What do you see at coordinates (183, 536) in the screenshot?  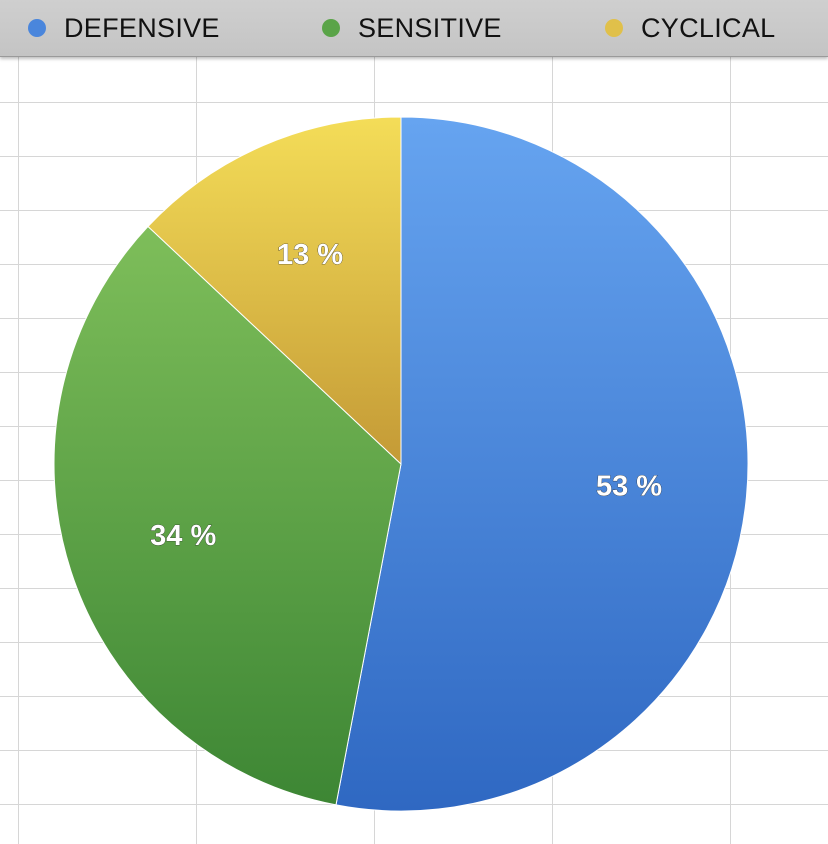 I see `slice-label-sensitive: 34 %` at bounding box center [183, 536].